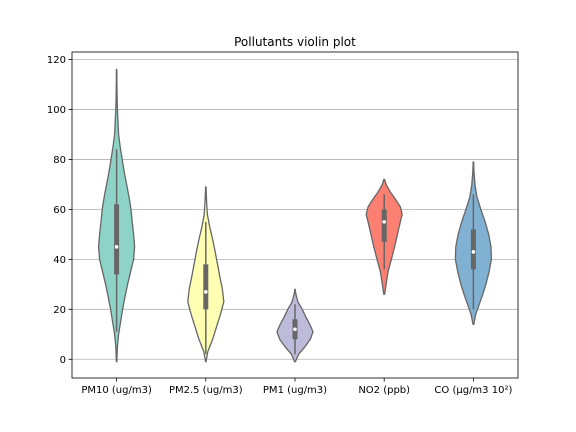 This screenshot has height=432, width=576. What do you see at coordinates (63, 360) in the screenshot?
I see `y-tick-label: 0` at bounding box center [63, 360].